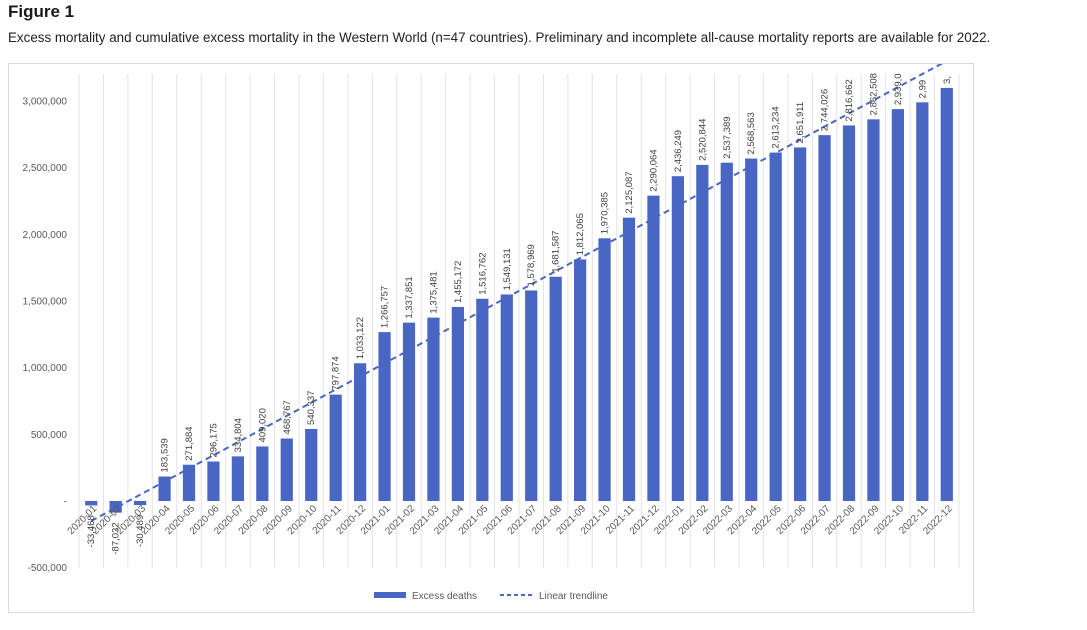  What do you see at coordinates (727, 137) in the screenshot?
I see `data-label-2022-03: 2,537,389` at bounding box center [727, 137].